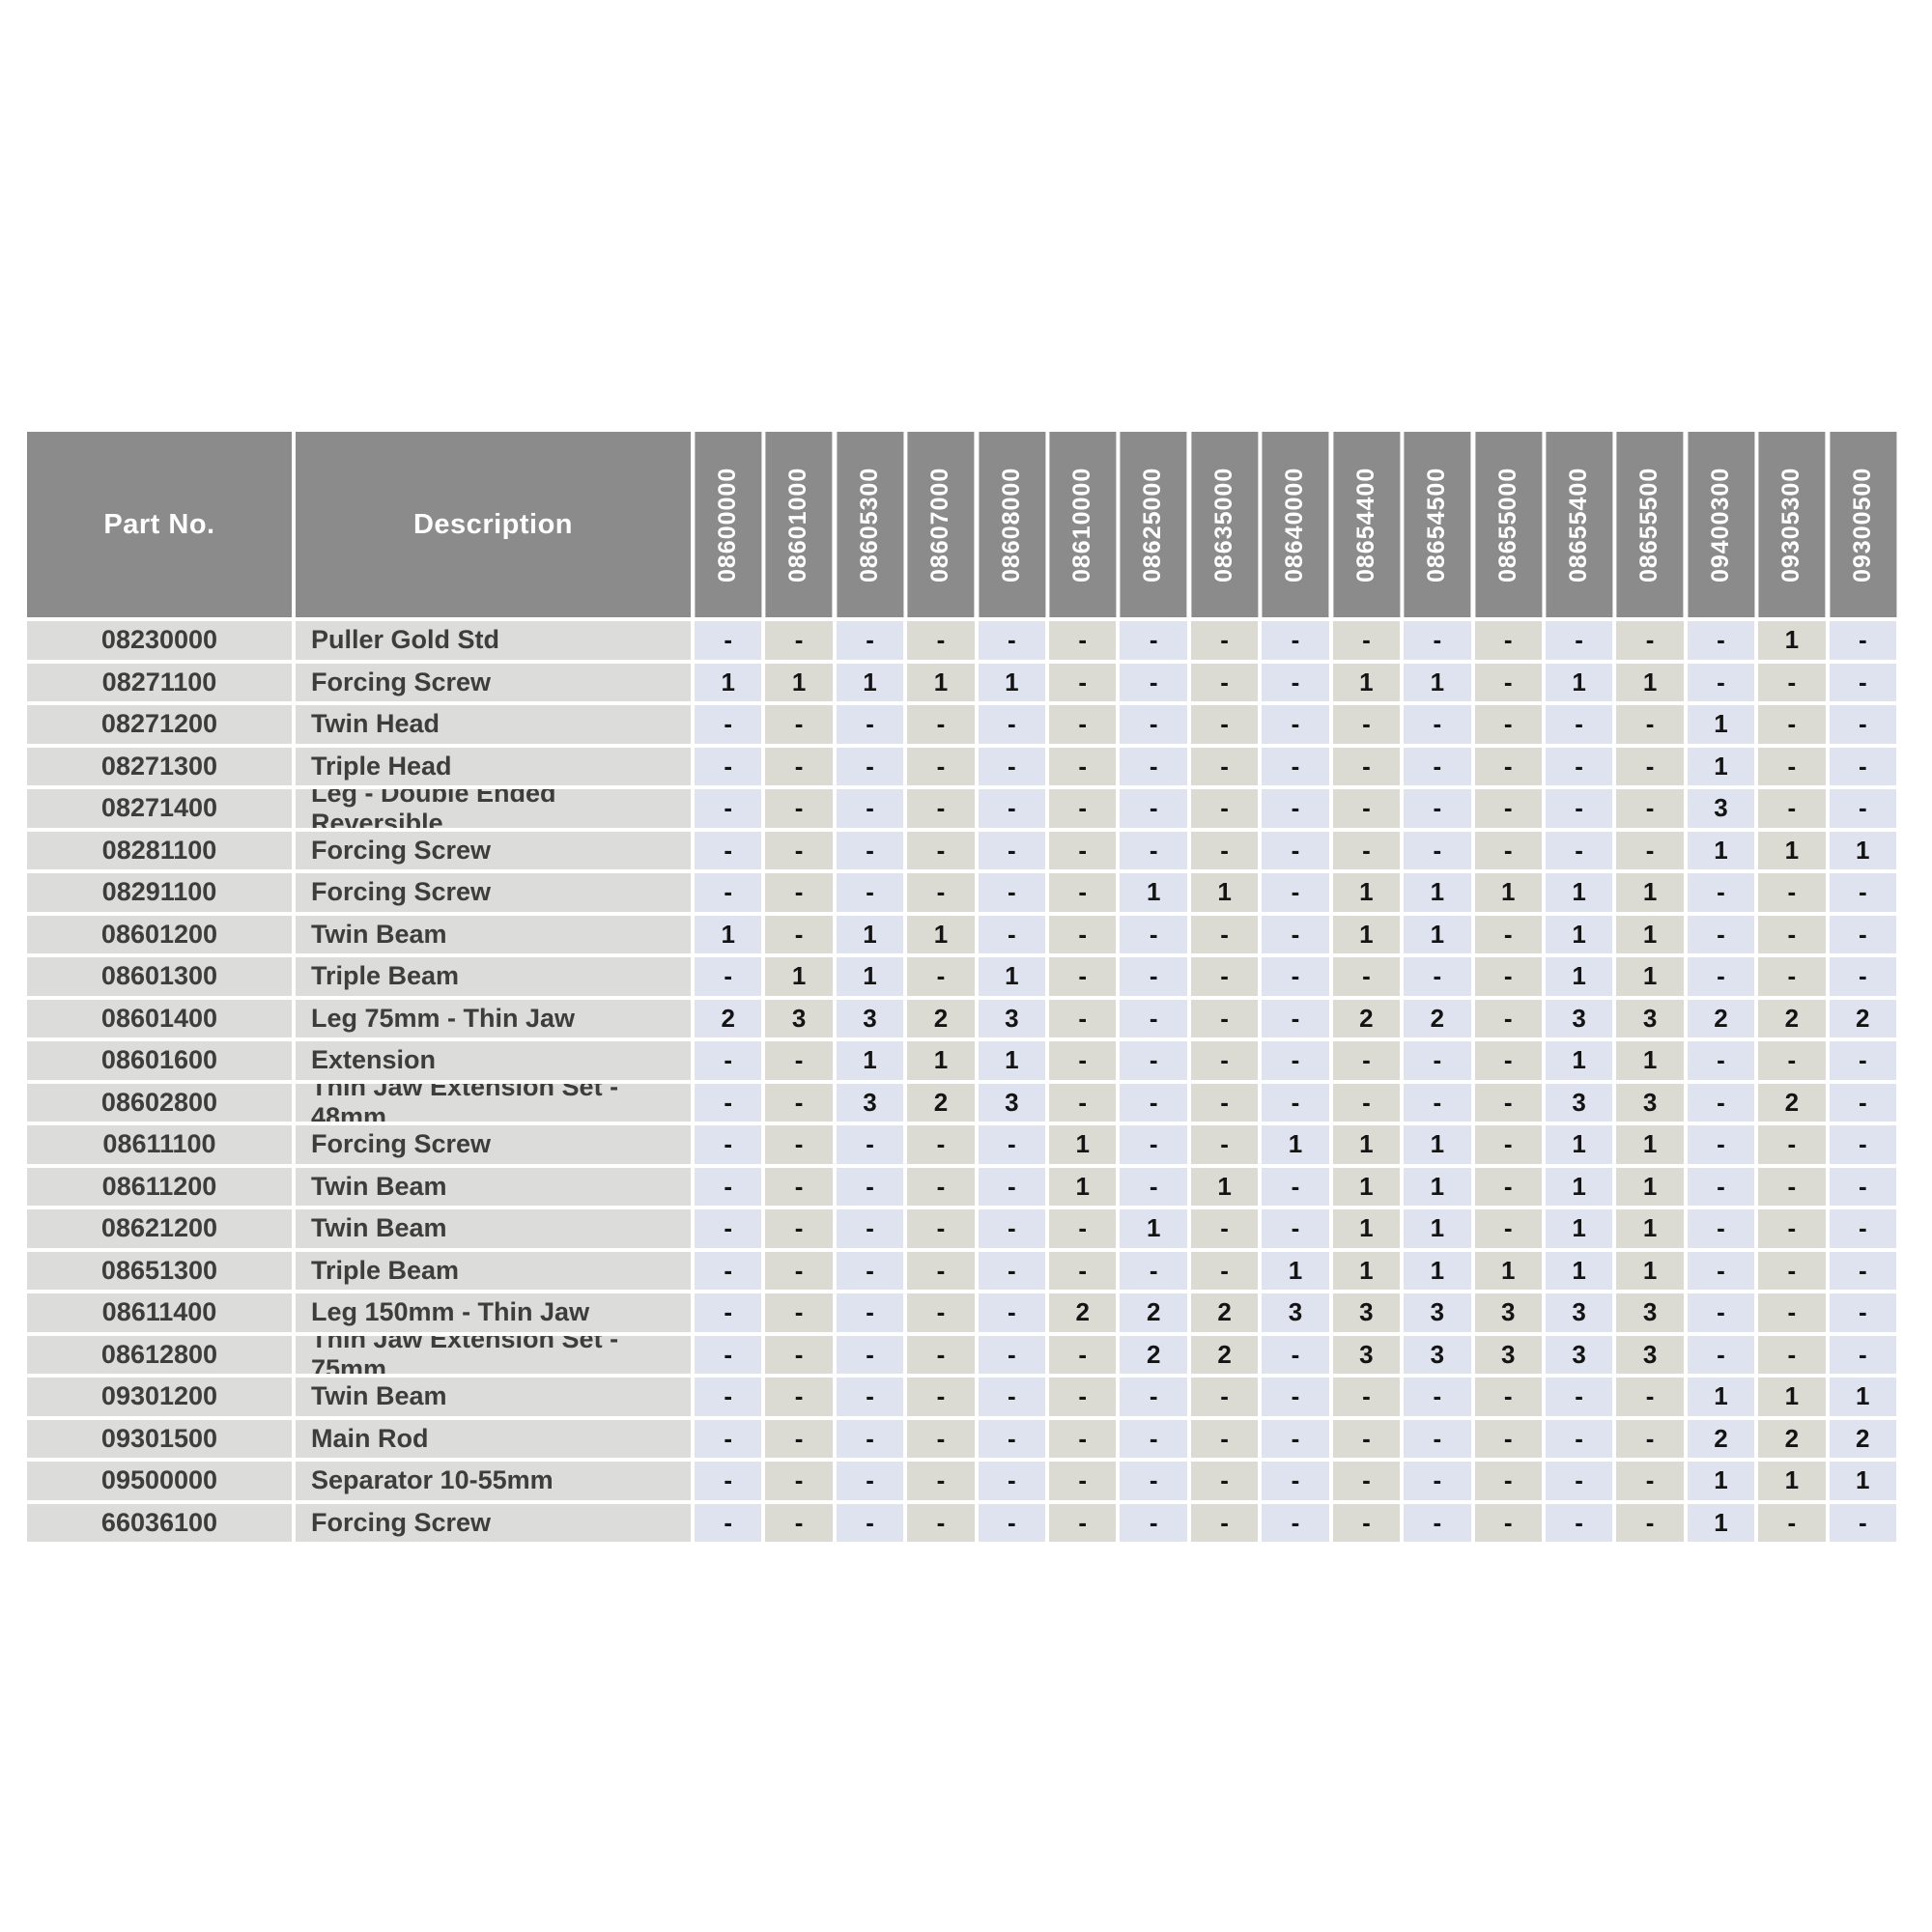  Describe the element at coordinates (493, 524) in the screenshot. I see `description-header: Description` at that location.